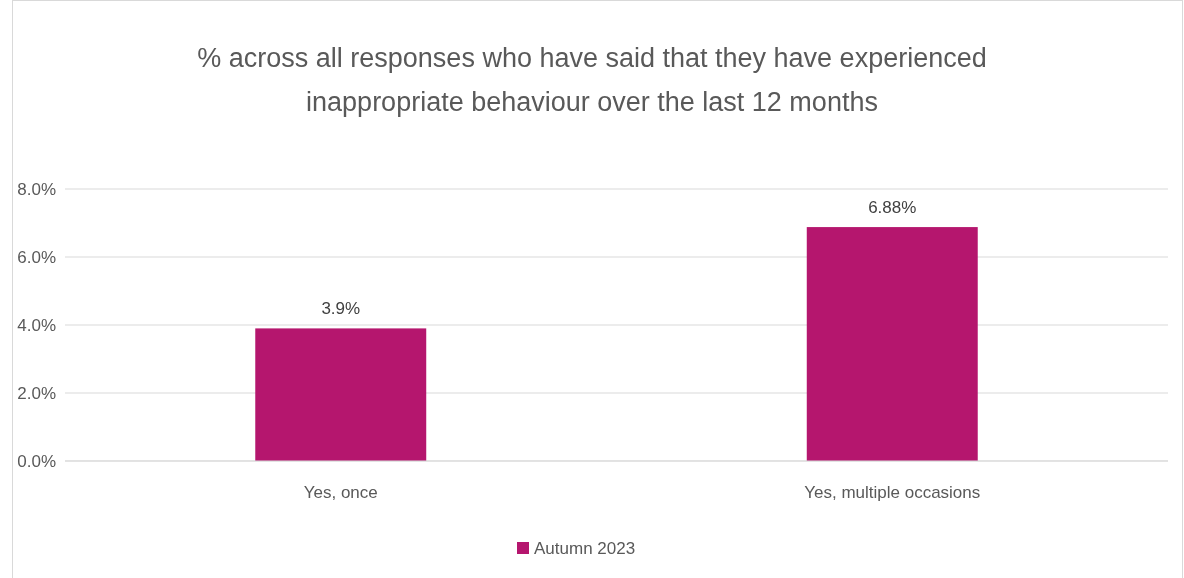 The width and height of the screenshot is (1184, 578). I want to click on x-tick-label: Yes, once, so click(340, 492).